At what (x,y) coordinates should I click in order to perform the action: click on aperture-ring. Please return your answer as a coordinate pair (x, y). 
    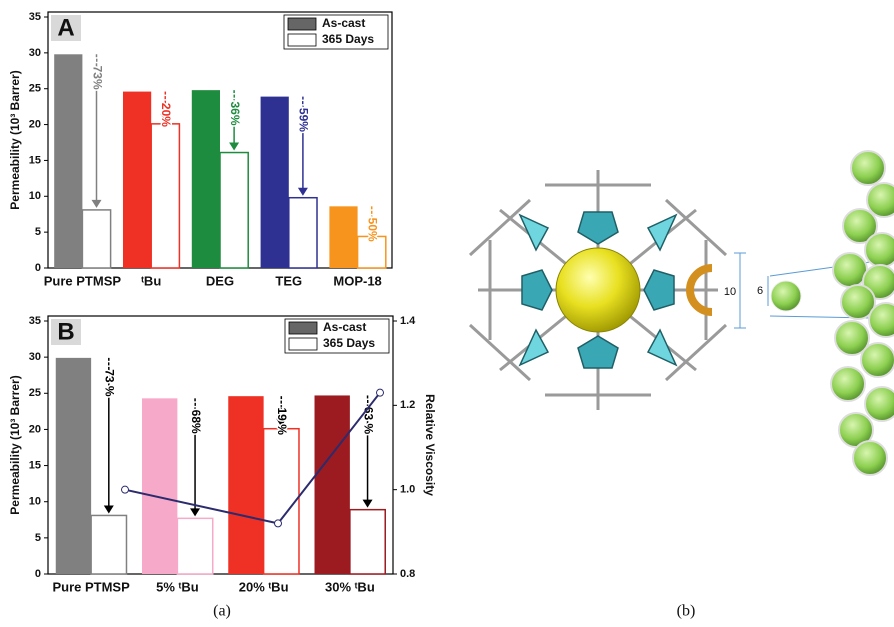
    Looking at the image, I should click on (699, 290).